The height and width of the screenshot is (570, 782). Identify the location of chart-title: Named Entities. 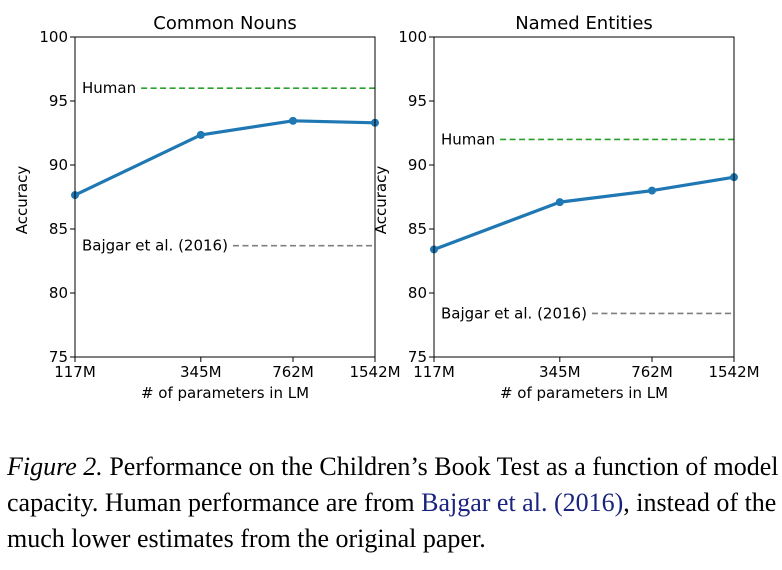
(584, 23).